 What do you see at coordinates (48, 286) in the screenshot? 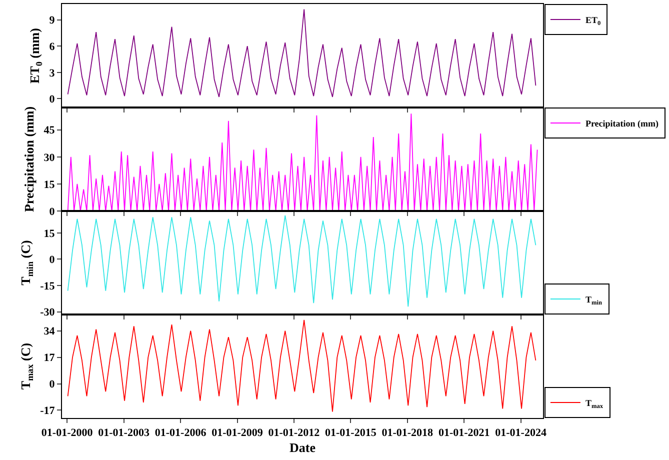
I see `y-tick-label: -15` at bounding box center [48, 286].